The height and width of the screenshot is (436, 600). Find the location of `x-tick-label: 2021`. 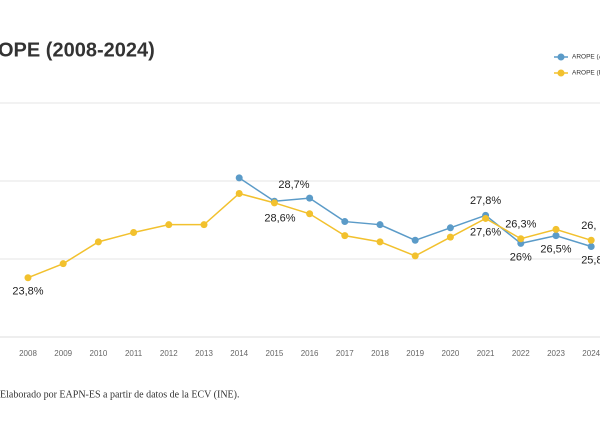

x-tick-label: 2021 is located at coordinates (486, 353).